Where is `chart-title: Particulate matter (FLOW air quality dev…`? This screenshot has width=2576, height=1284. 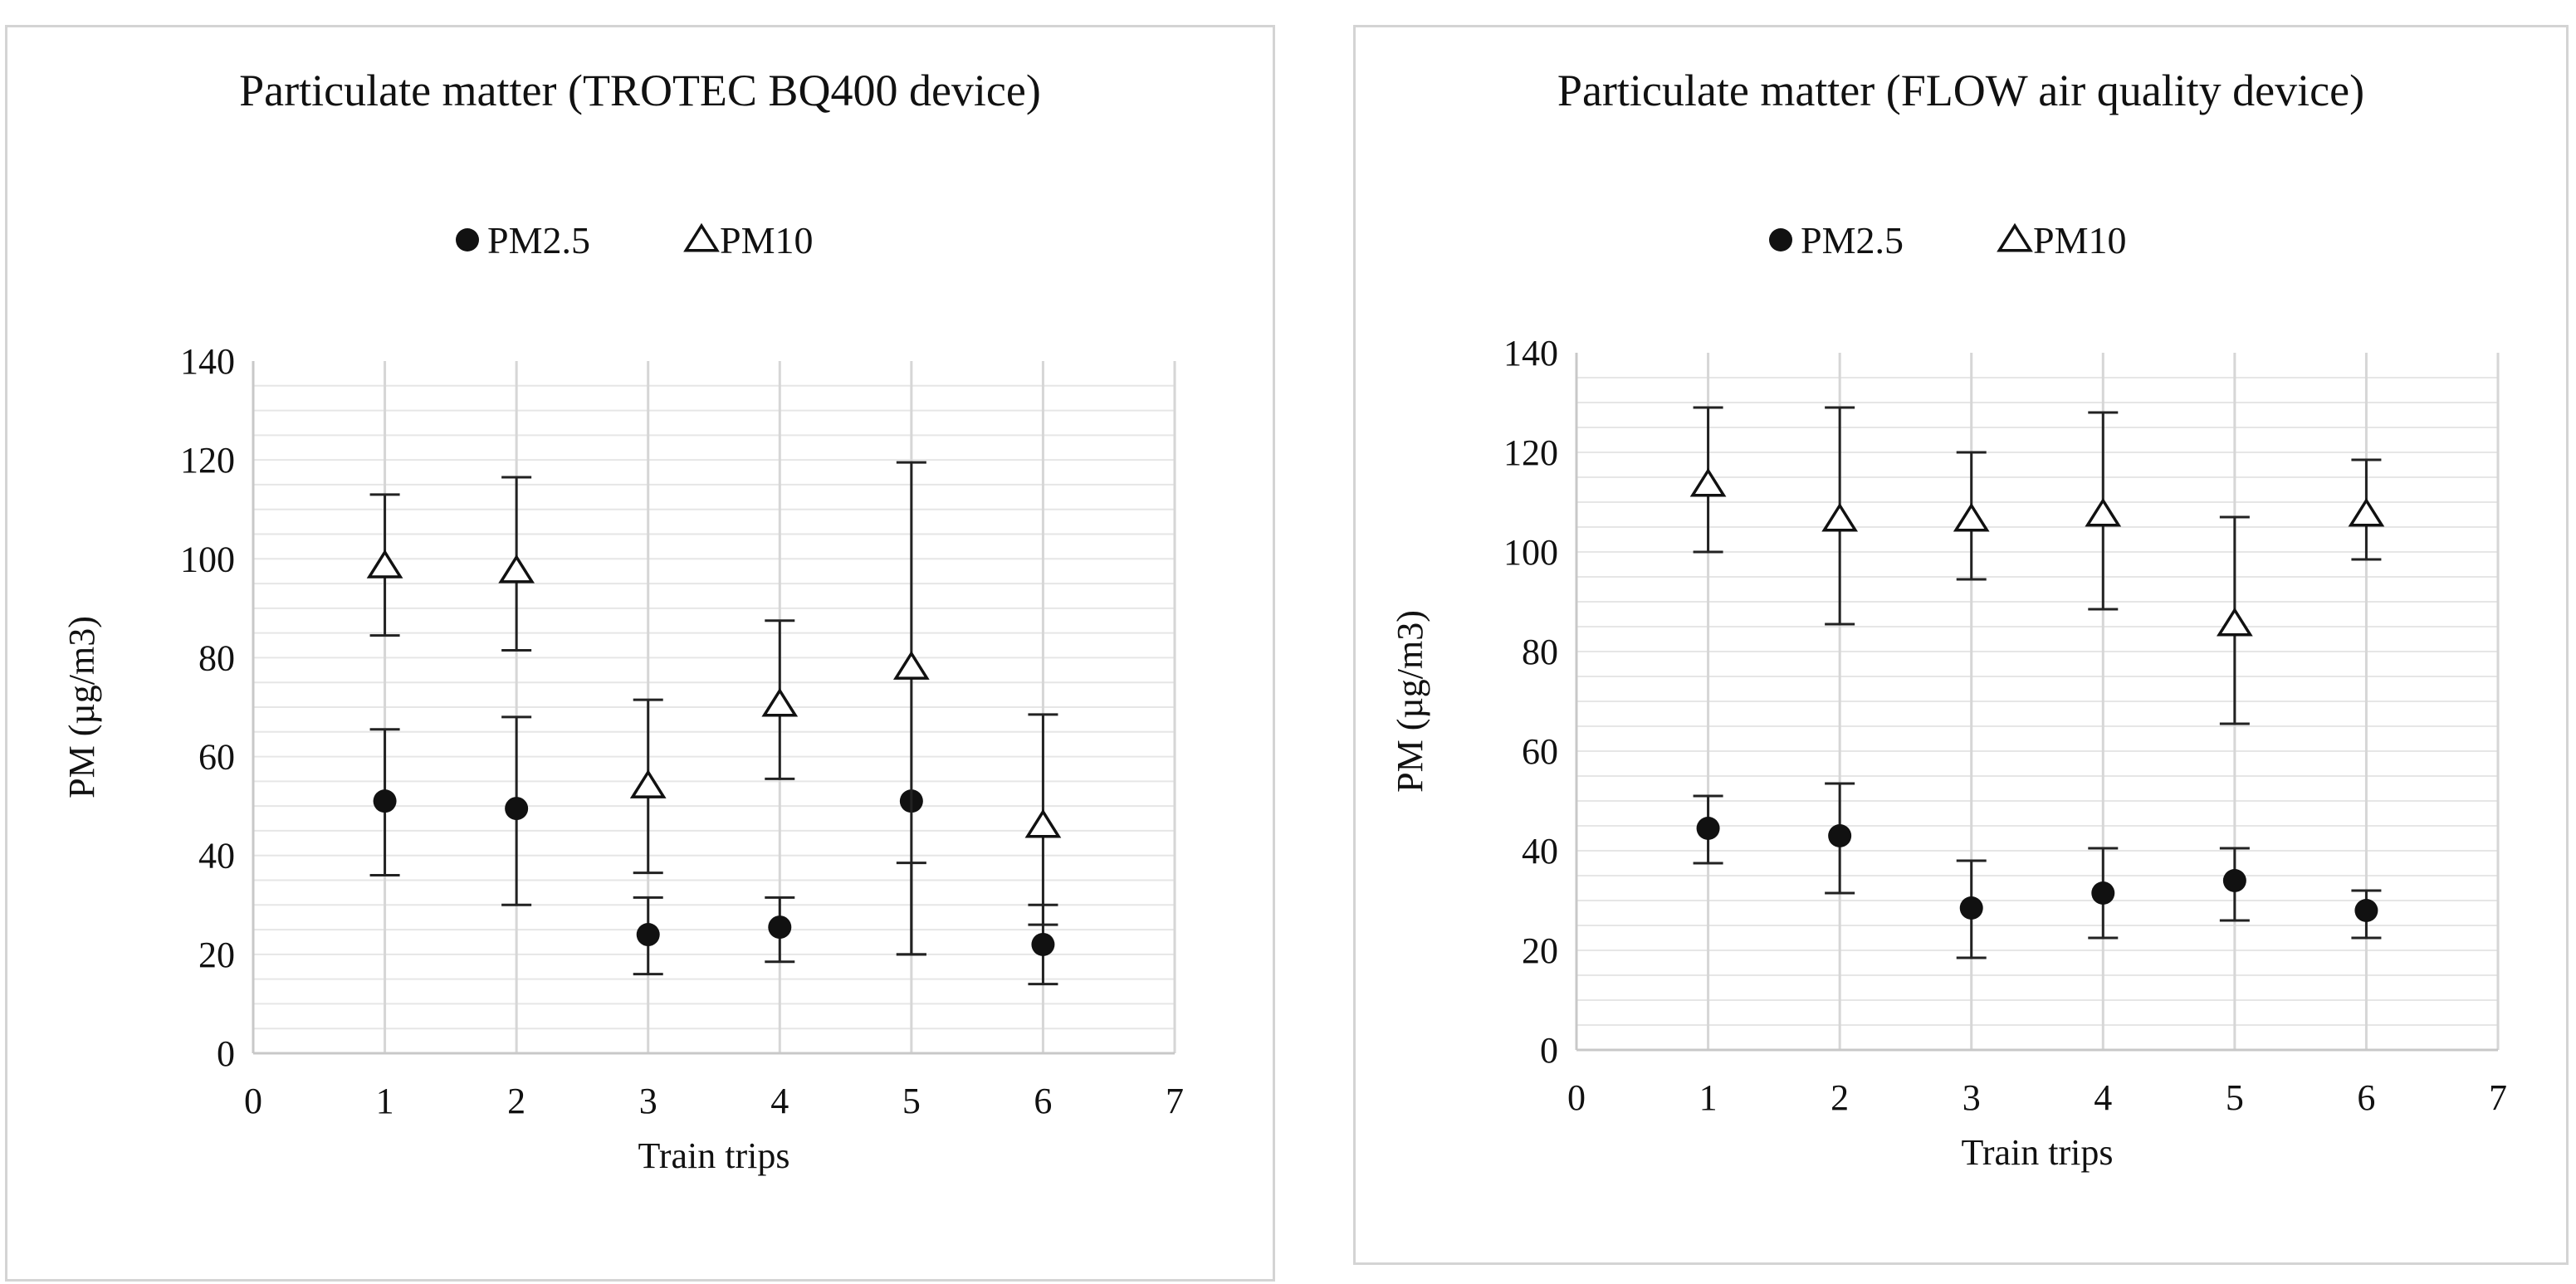
chart-title: Particulate matter (FLOW air quality dev… is located at coordinates (1961, 91).